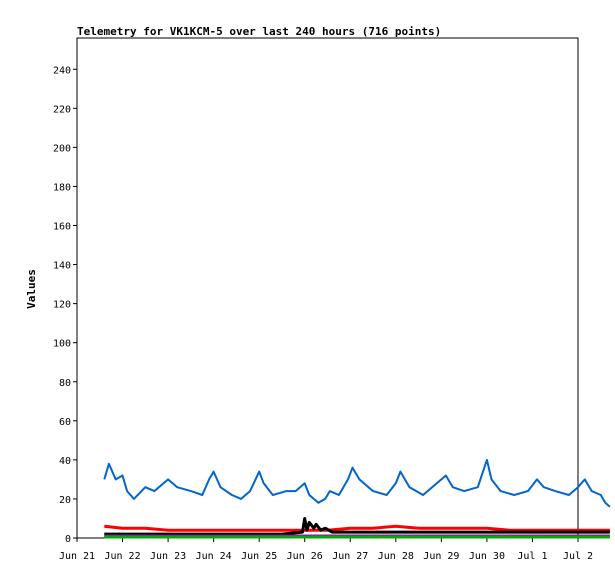  What do you see at coordinates (62, 148) in the screenshot?
I see `y-tick-label: 200` at bounding box center [62, 148].